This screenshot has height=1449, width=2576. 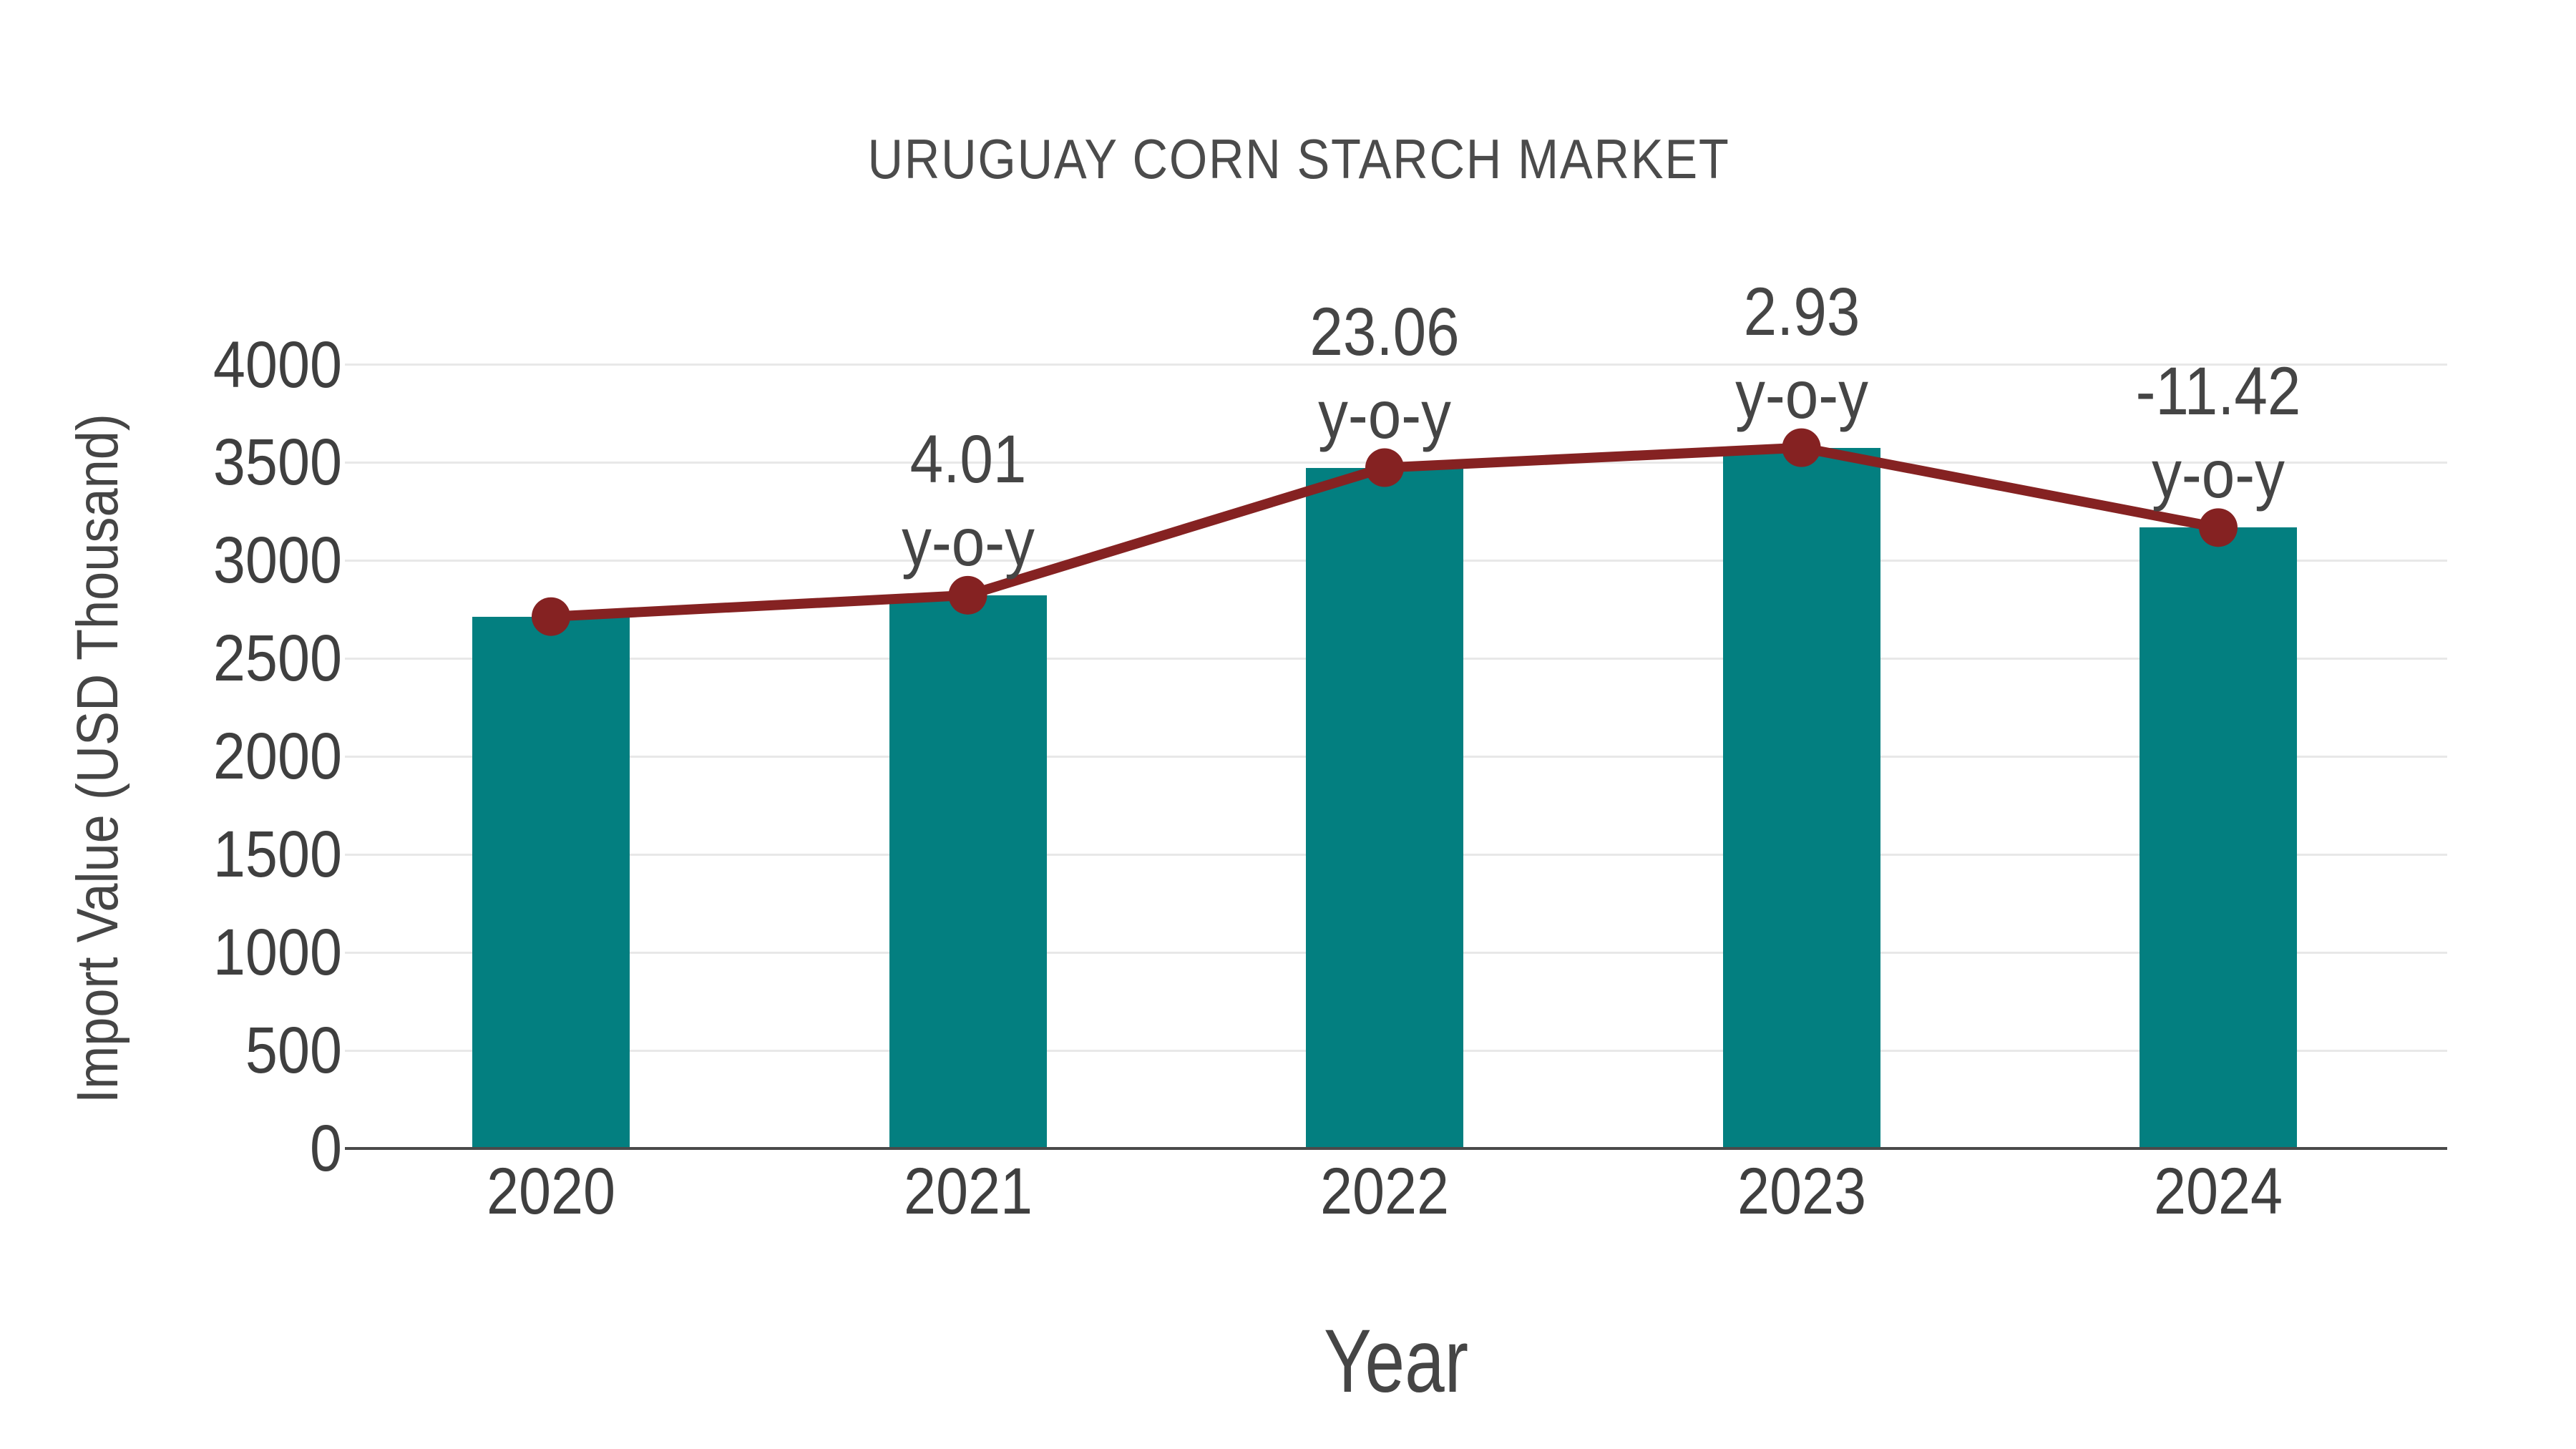 I want to click on line-marker-2023, so click(x=1801, y=447).